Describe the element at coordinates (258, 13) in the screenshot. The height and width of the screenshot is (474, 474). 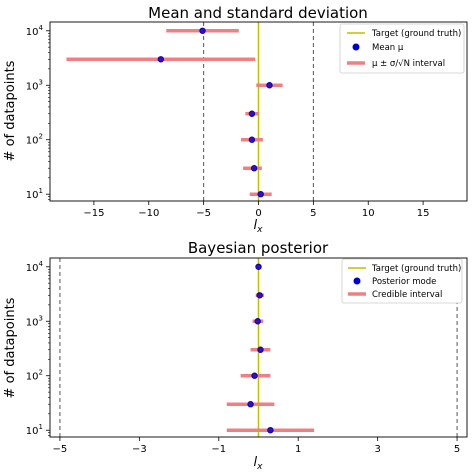
I see `chart-title: Mean and standard deviation` at that location.